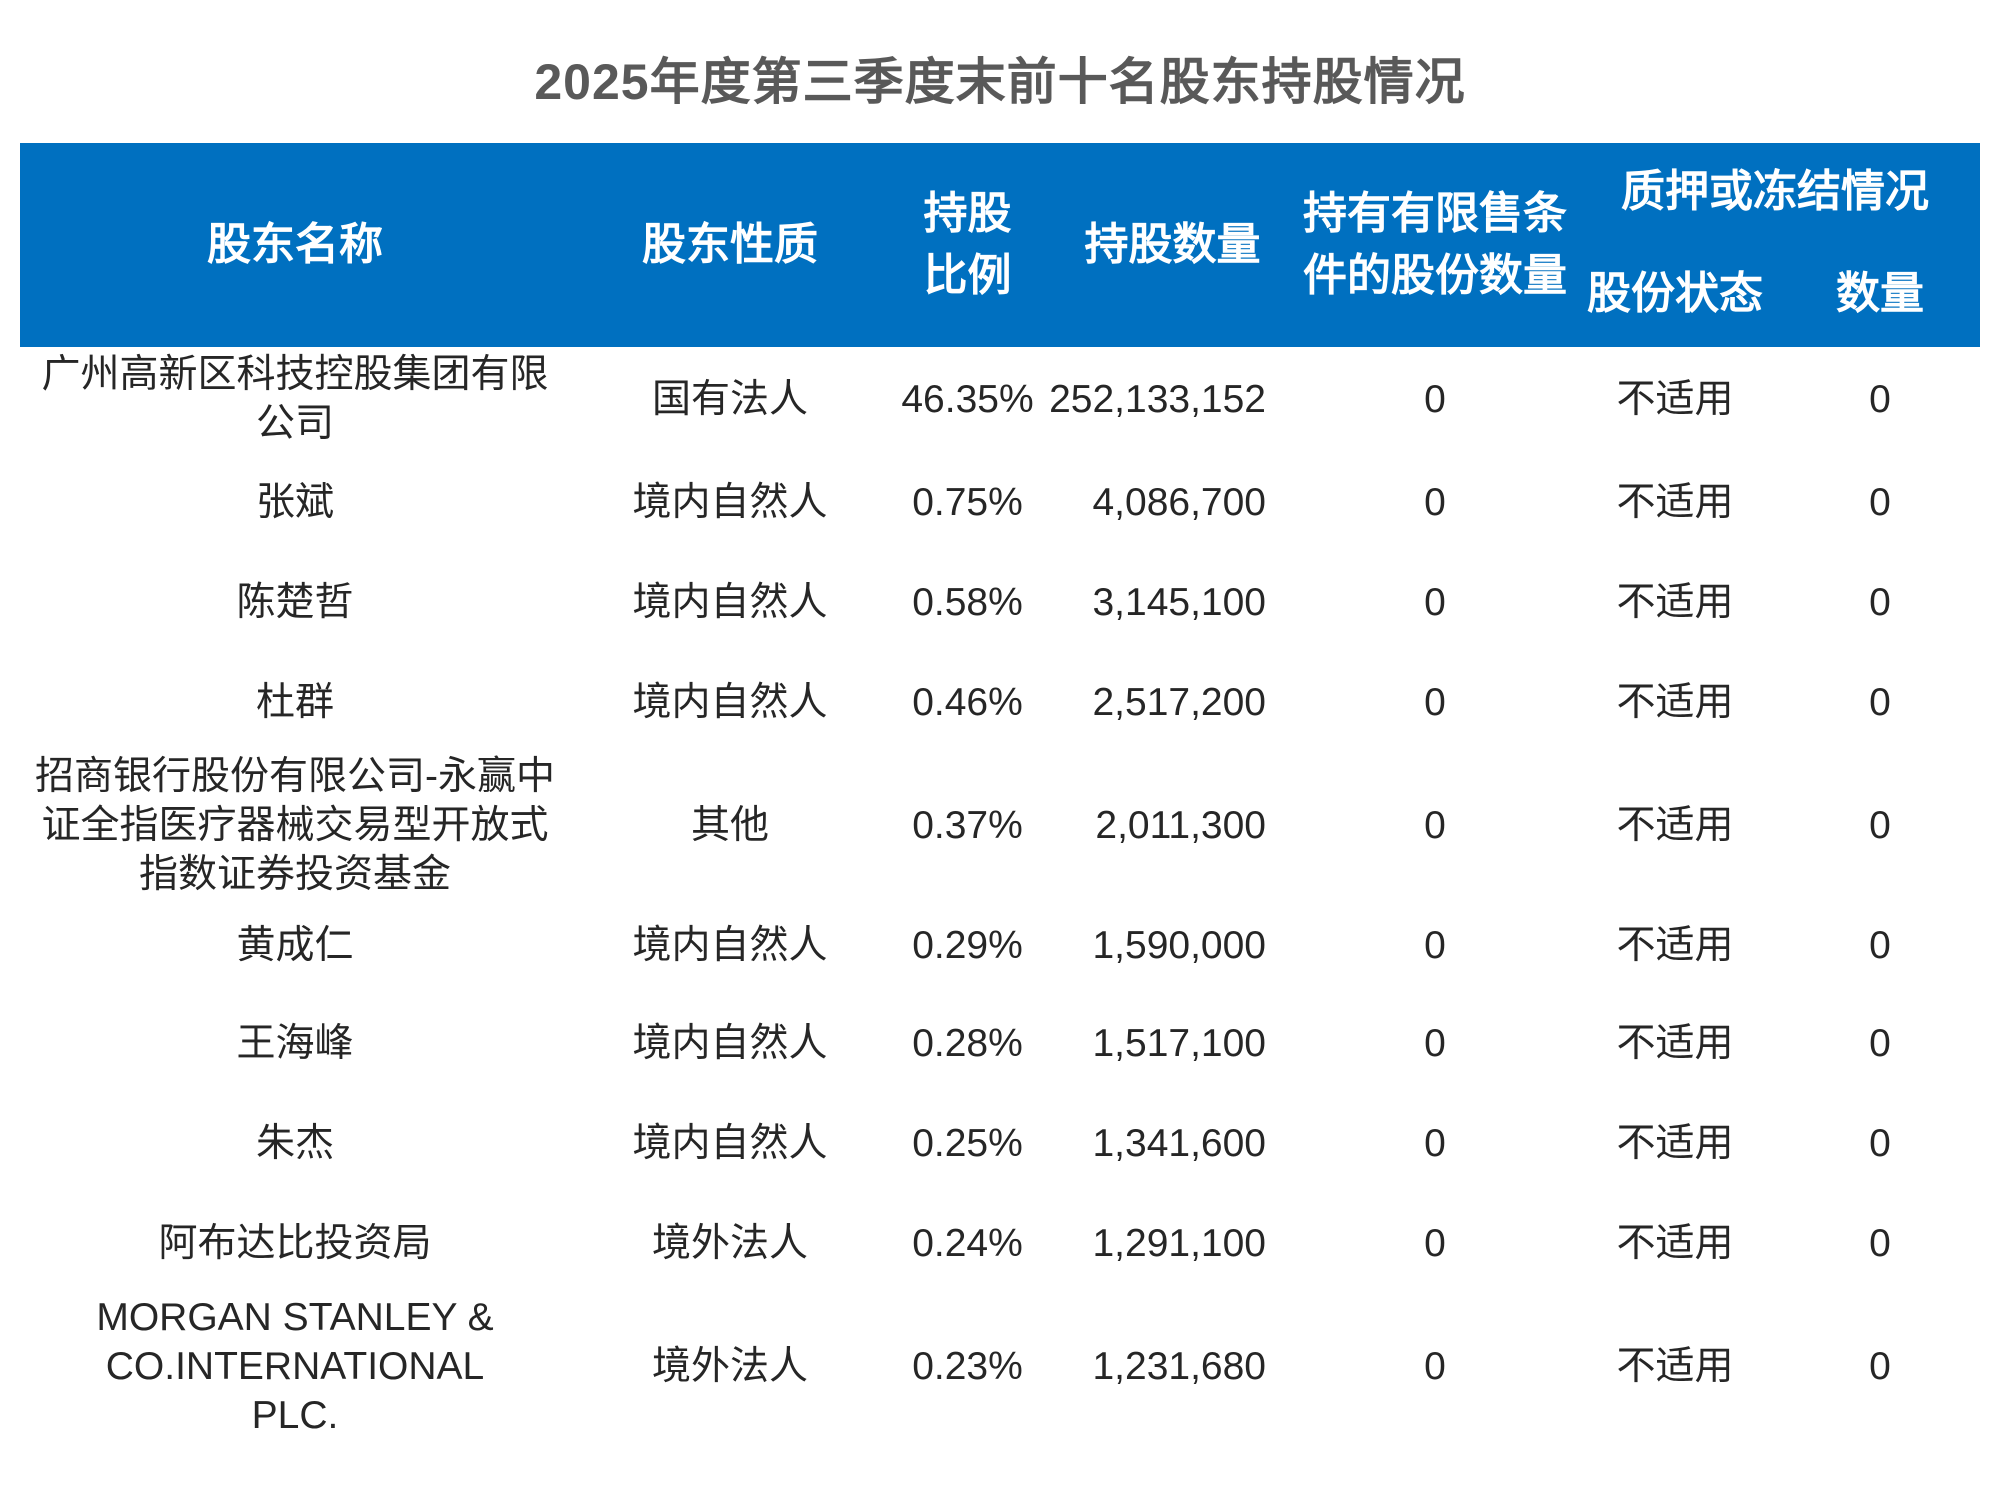 Image resolution: width=2000 pixels, height=1500 pixels. What do you see at coordinates (295, 1044) in the screenshot?
I see `cell-shareholder-name: 王海峰` at bounding box center [295, 1044].